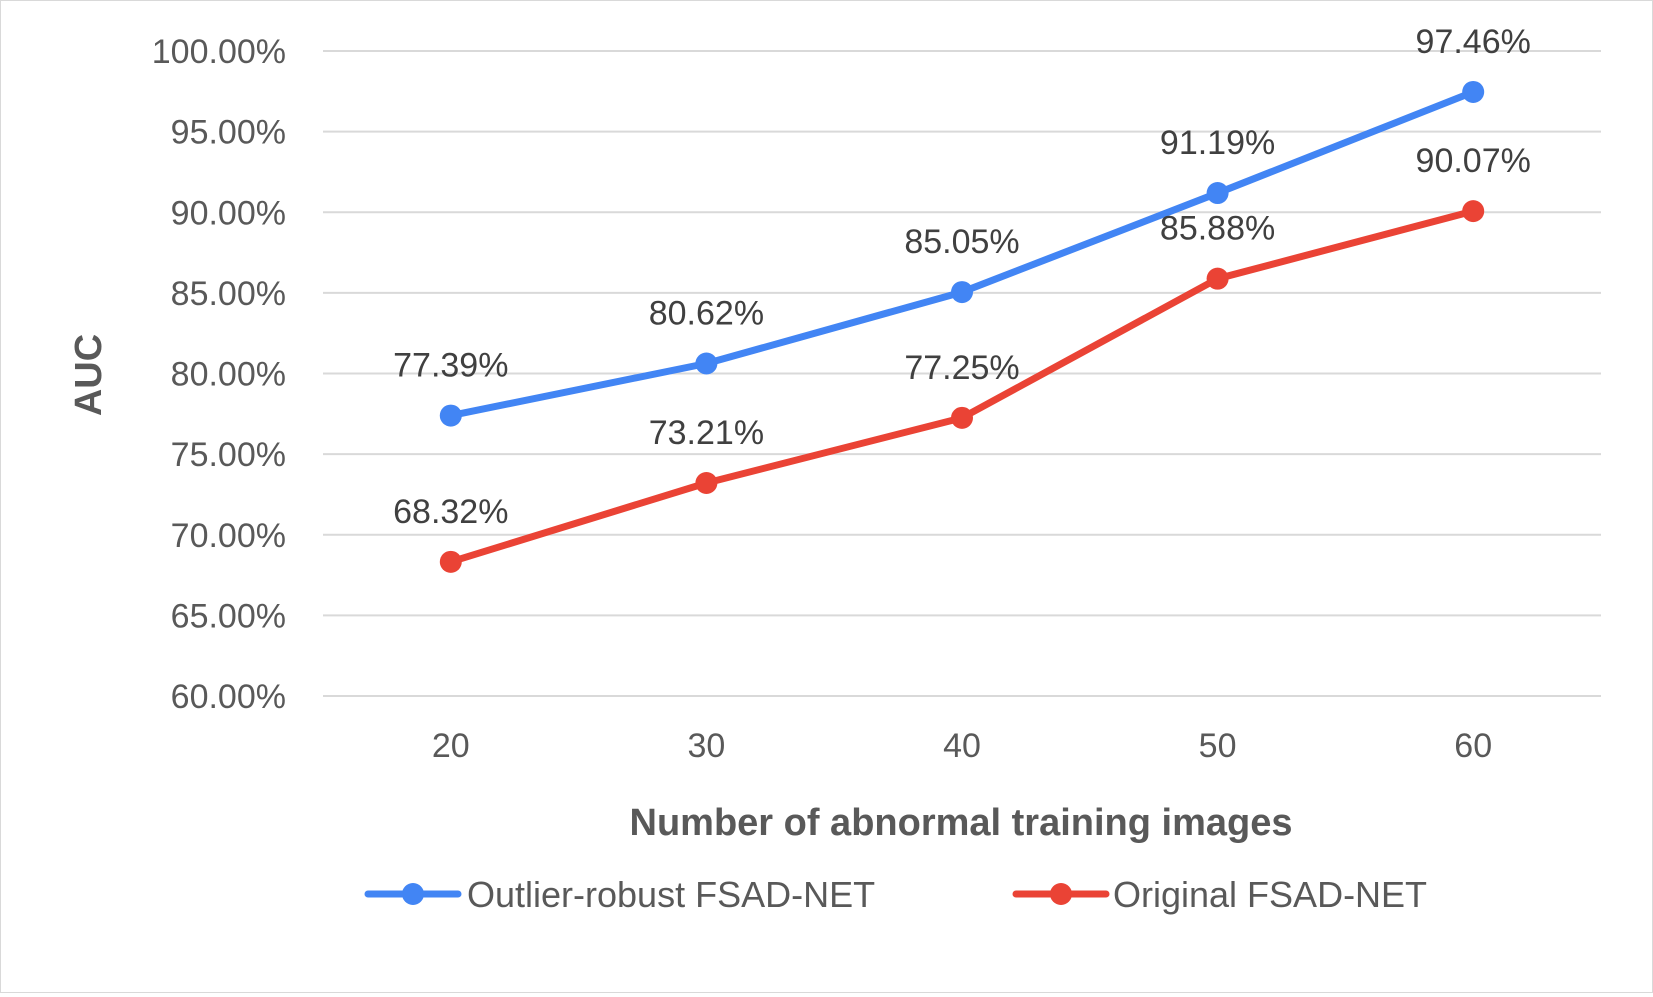  What do you see at coordinates (961, 368) in the screenshot?
I see `data-label: 77.25%` at bounding box center [961, 368].